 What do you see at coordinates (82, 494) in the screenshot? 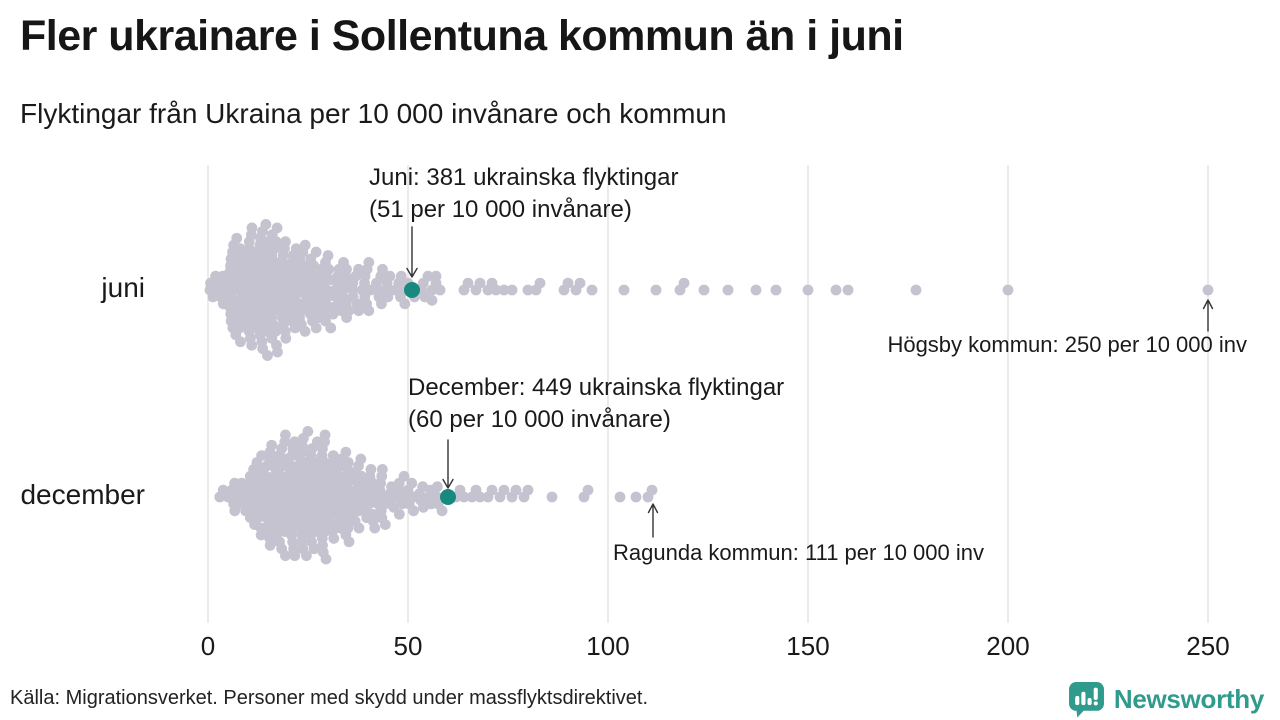
I see `row-label-december: december` at bounding box center [82, 494].